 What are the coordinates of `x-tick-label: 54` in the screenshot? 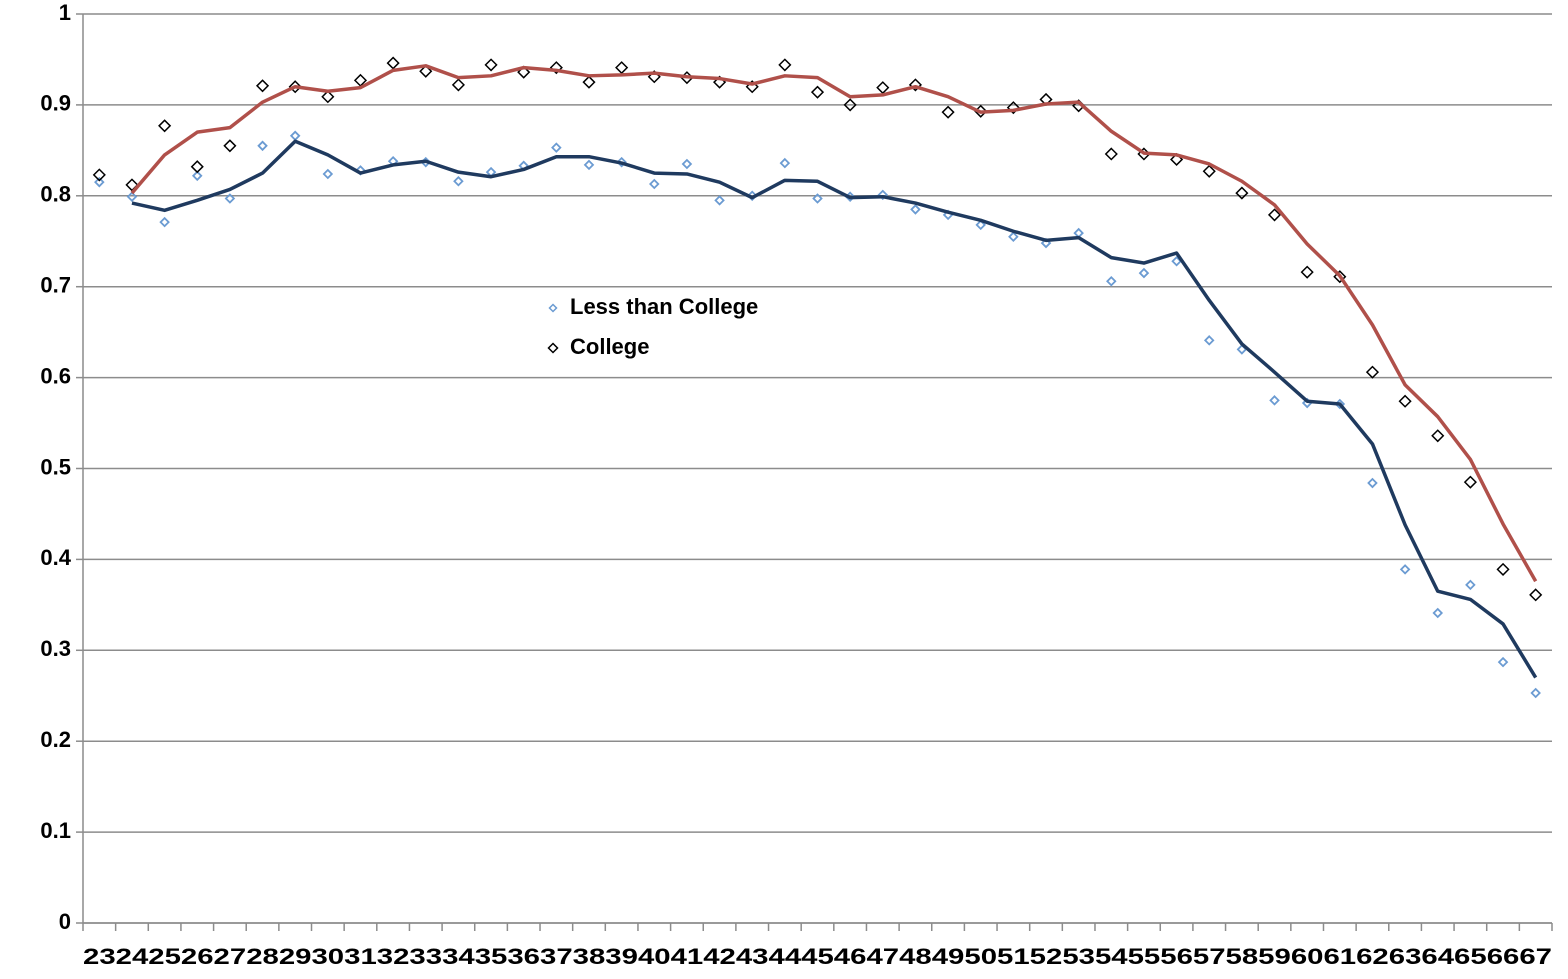 It's located at (1112, 956).